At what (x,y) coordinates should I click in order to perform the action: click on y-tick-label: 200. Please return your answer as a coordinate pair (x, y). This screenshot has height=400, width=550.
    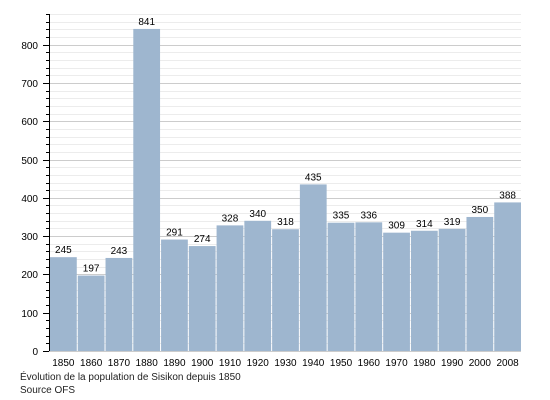
    Looking at the image, I should click on (29, 275).